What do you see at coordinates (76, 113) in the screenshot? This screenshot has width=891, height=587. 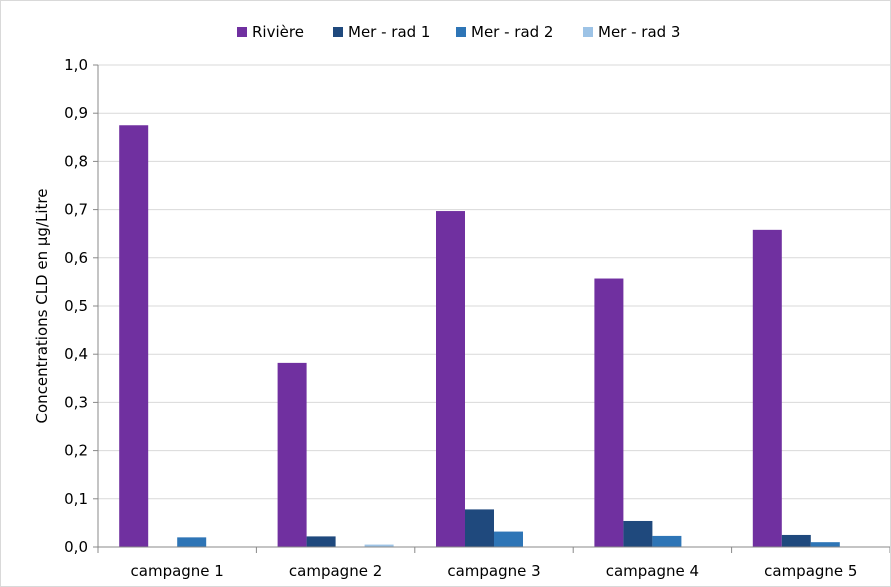 I see `y-tick-label: 0,9` at bounding box center [76, 113].